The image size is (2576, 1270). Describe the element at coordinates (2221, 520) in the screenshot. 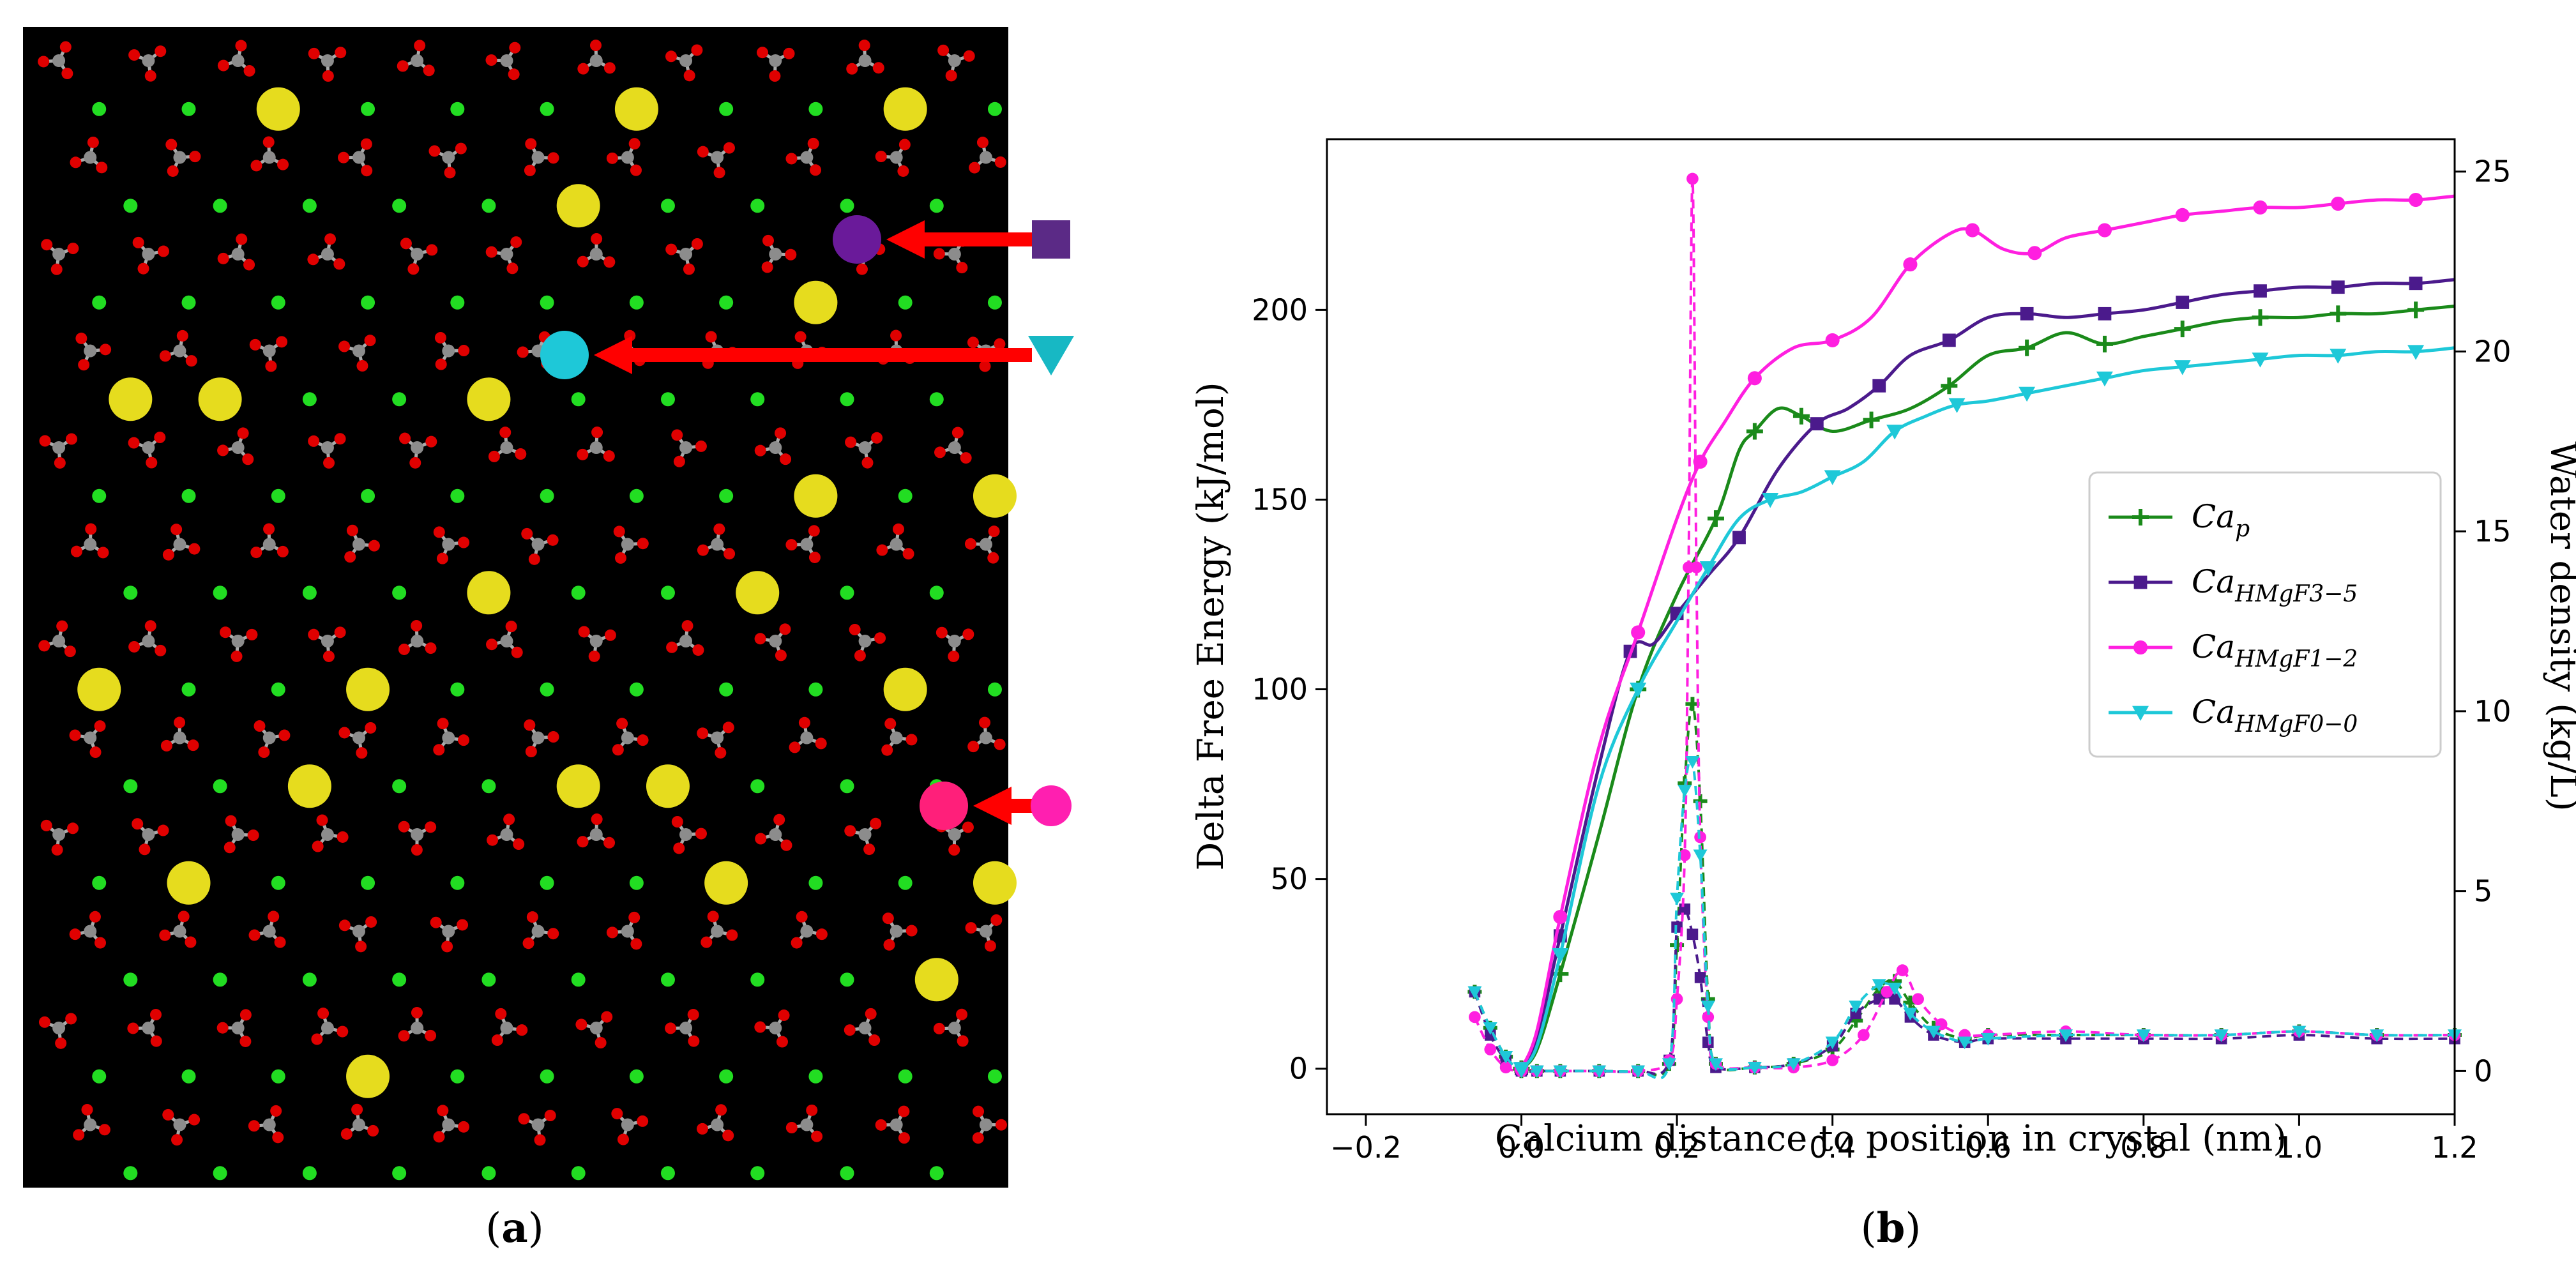

I see `legend-label: Cap` at that location.